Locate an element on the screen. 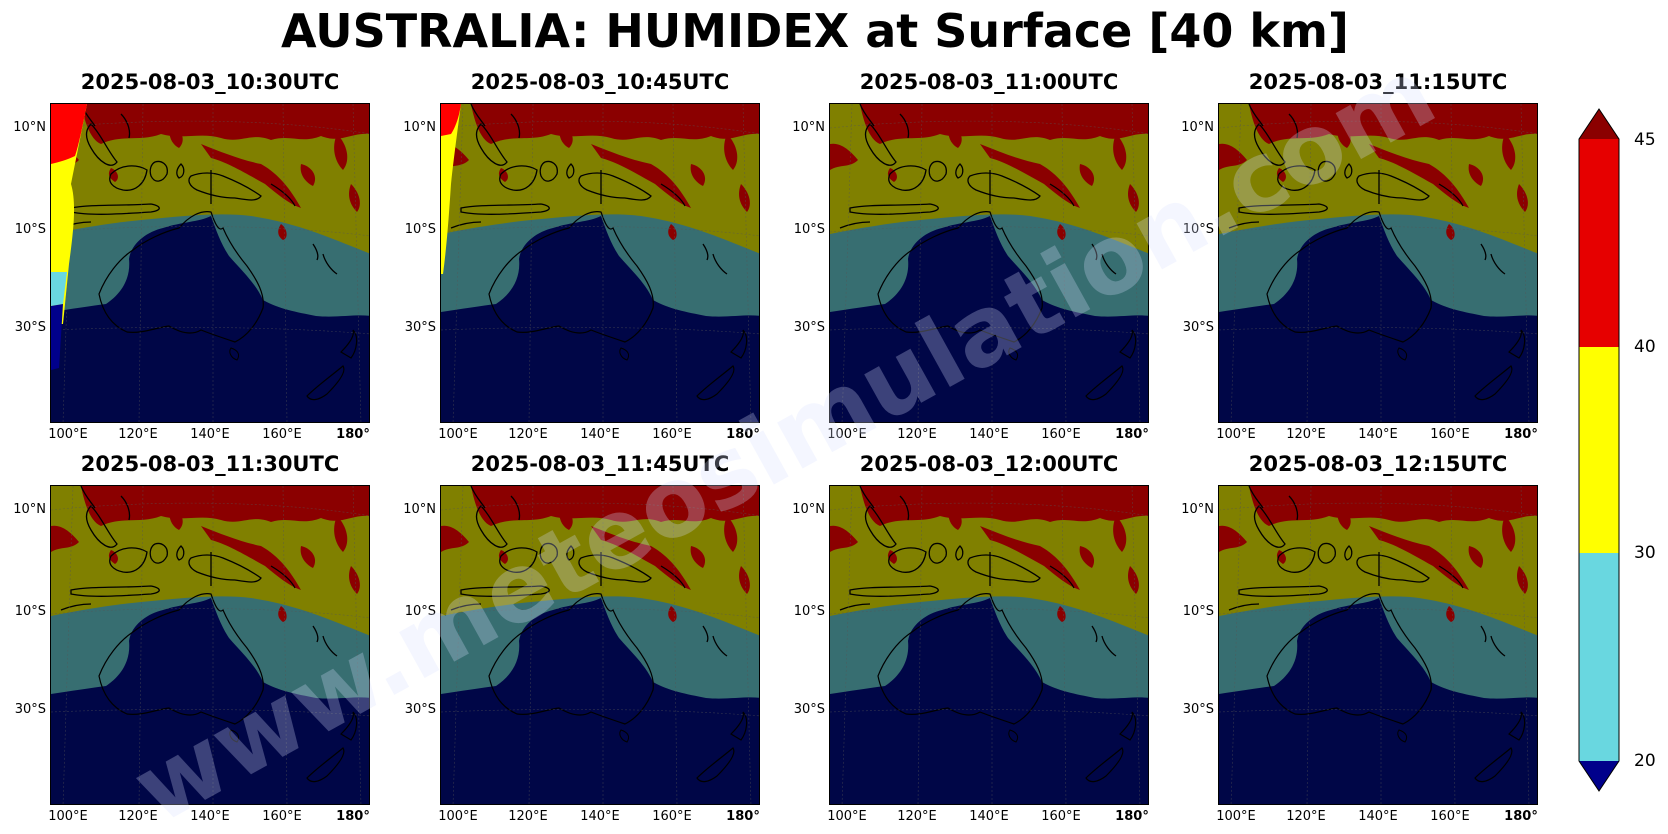  colorbar is located at coordinates (1603, 435).